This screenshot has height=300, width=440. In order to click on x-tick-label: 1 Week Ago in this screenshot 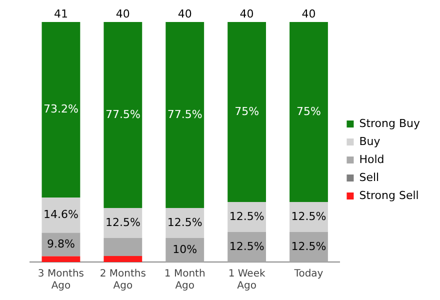, I will do `click(247, 280)`.